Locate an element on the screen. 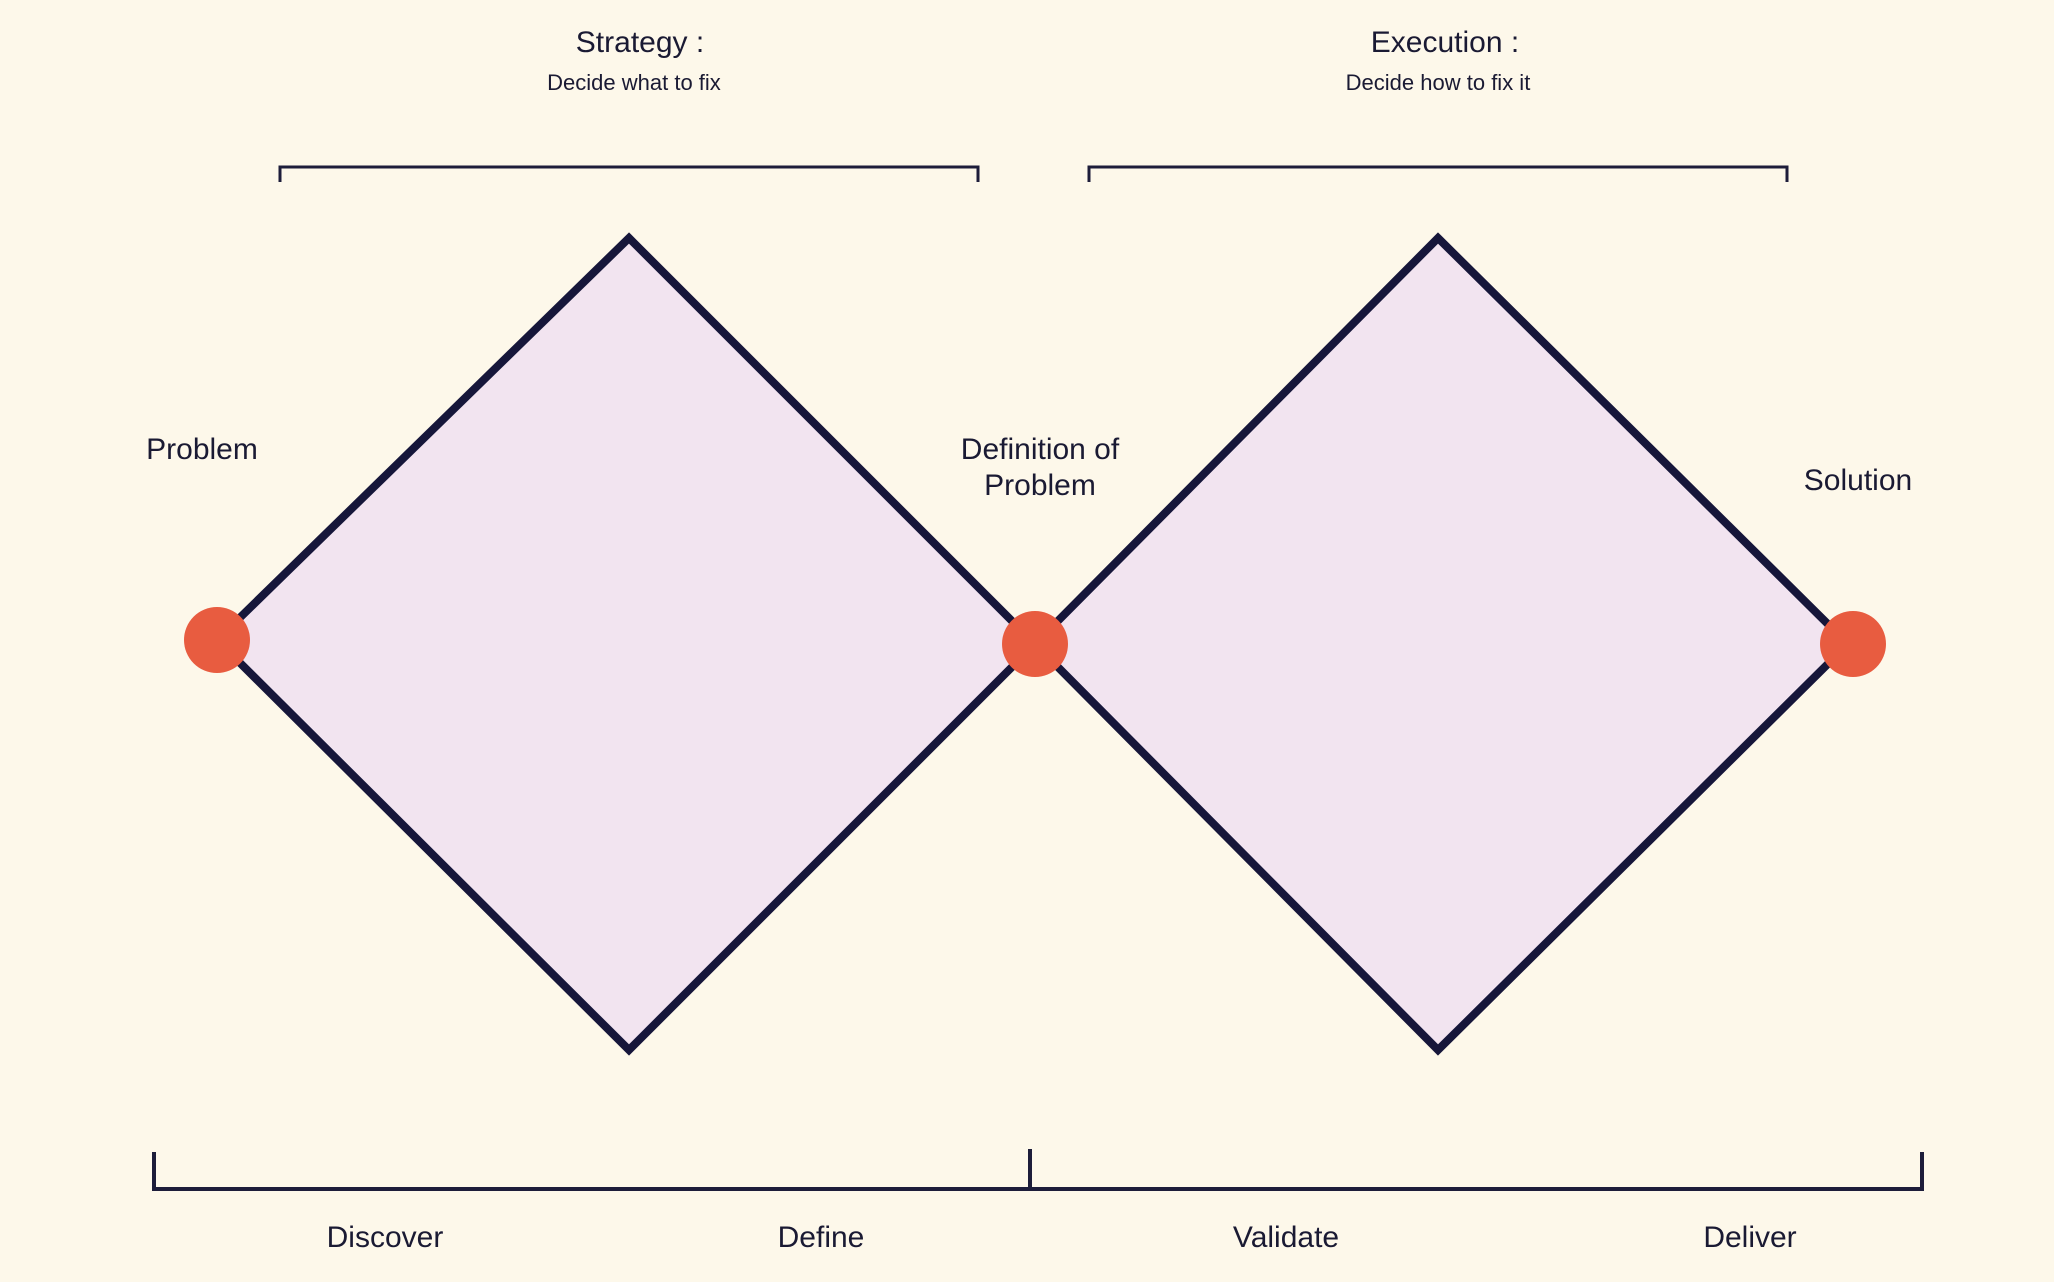  phase-validate: Validate is located at coordinates (1286, 1237).